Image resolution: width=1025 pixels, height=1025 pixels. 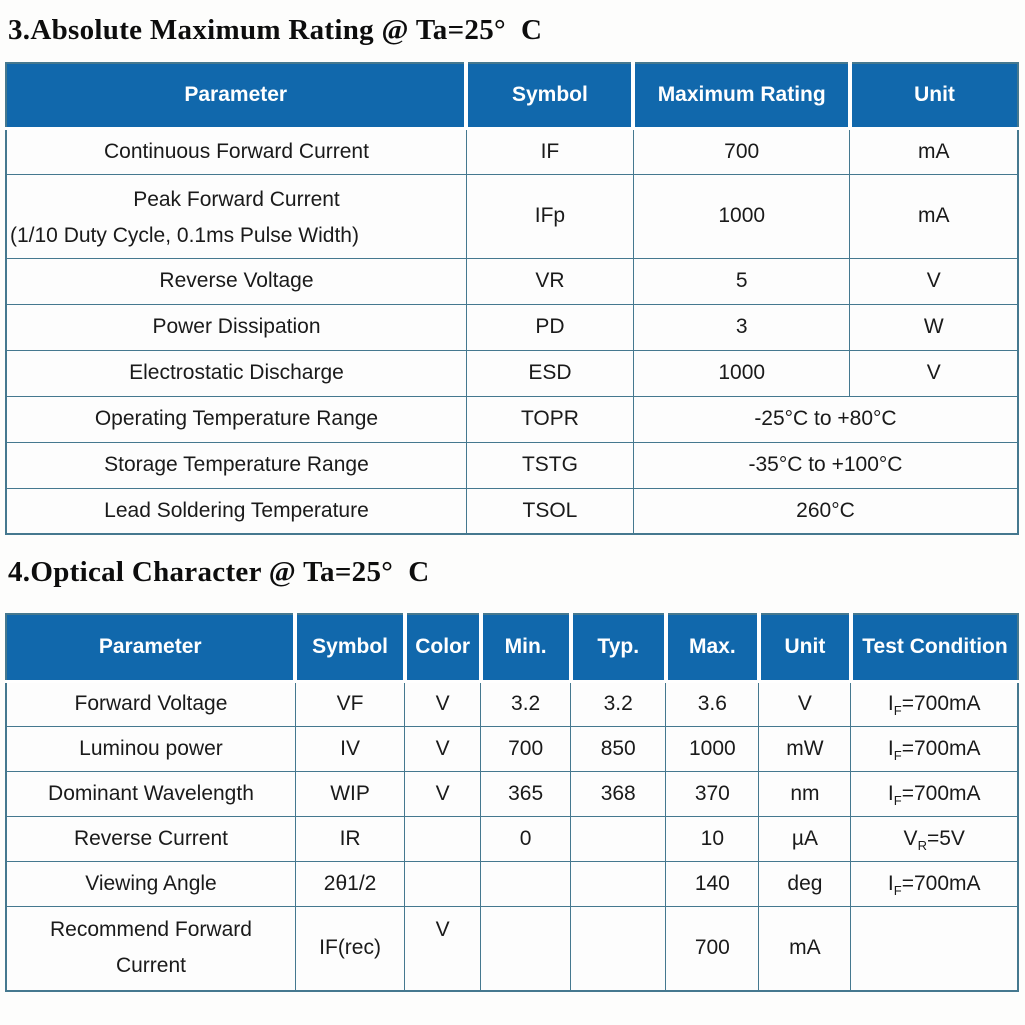 I want to click on rating-span-cell: -35°C to +100°C, so click(x=825, y=465).